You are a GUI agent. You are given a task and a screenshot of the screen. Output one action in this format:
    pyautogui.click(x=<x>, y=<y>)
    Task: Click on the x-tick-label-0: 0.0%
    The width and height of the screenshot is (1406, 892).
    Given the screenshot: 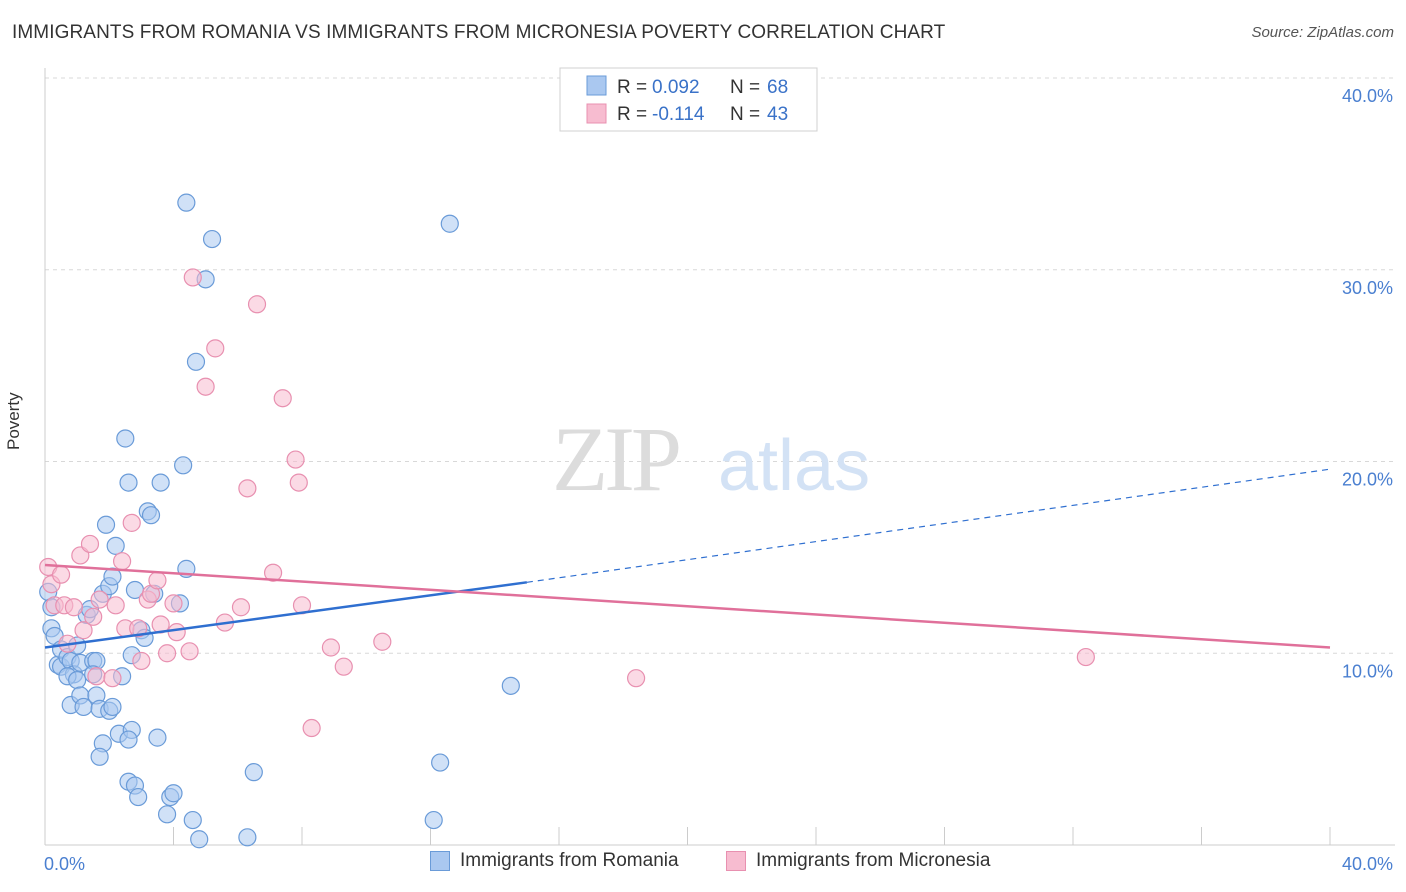 What is the action you would take?
    pyautogui.click(x=64, y=864)
    